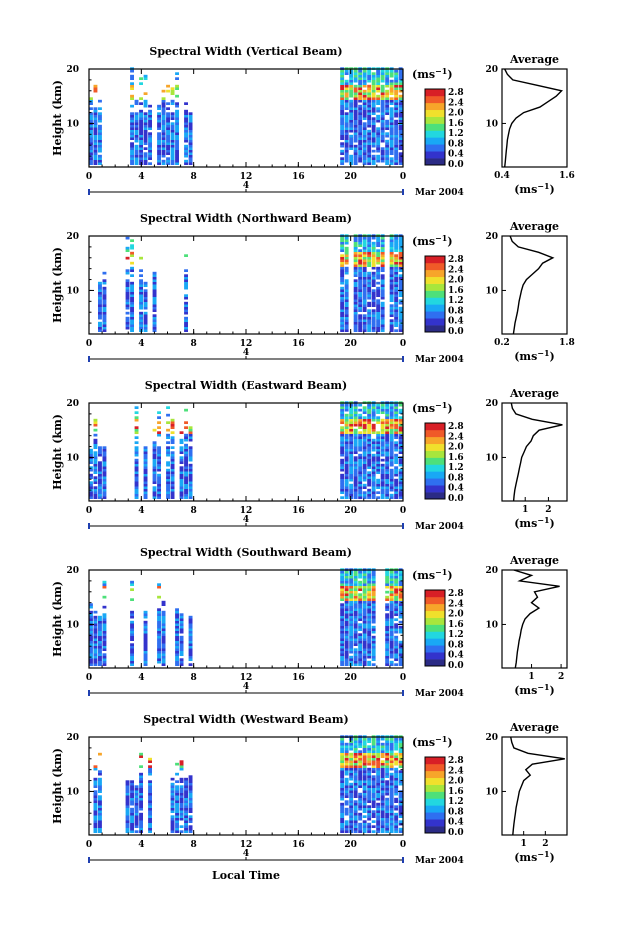 The image size is (623, 929). I want to click on colorbar-unit: (ms−1), so click(432, 574).